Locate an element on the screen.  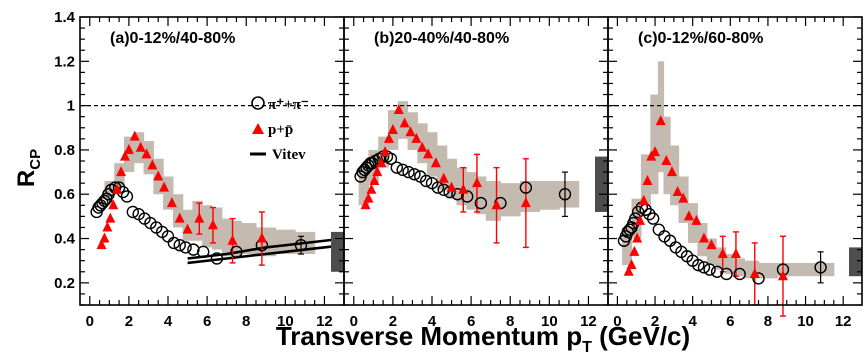
x-axis-title-main: Transverse Momentum p is located at coordinates (429, 336).